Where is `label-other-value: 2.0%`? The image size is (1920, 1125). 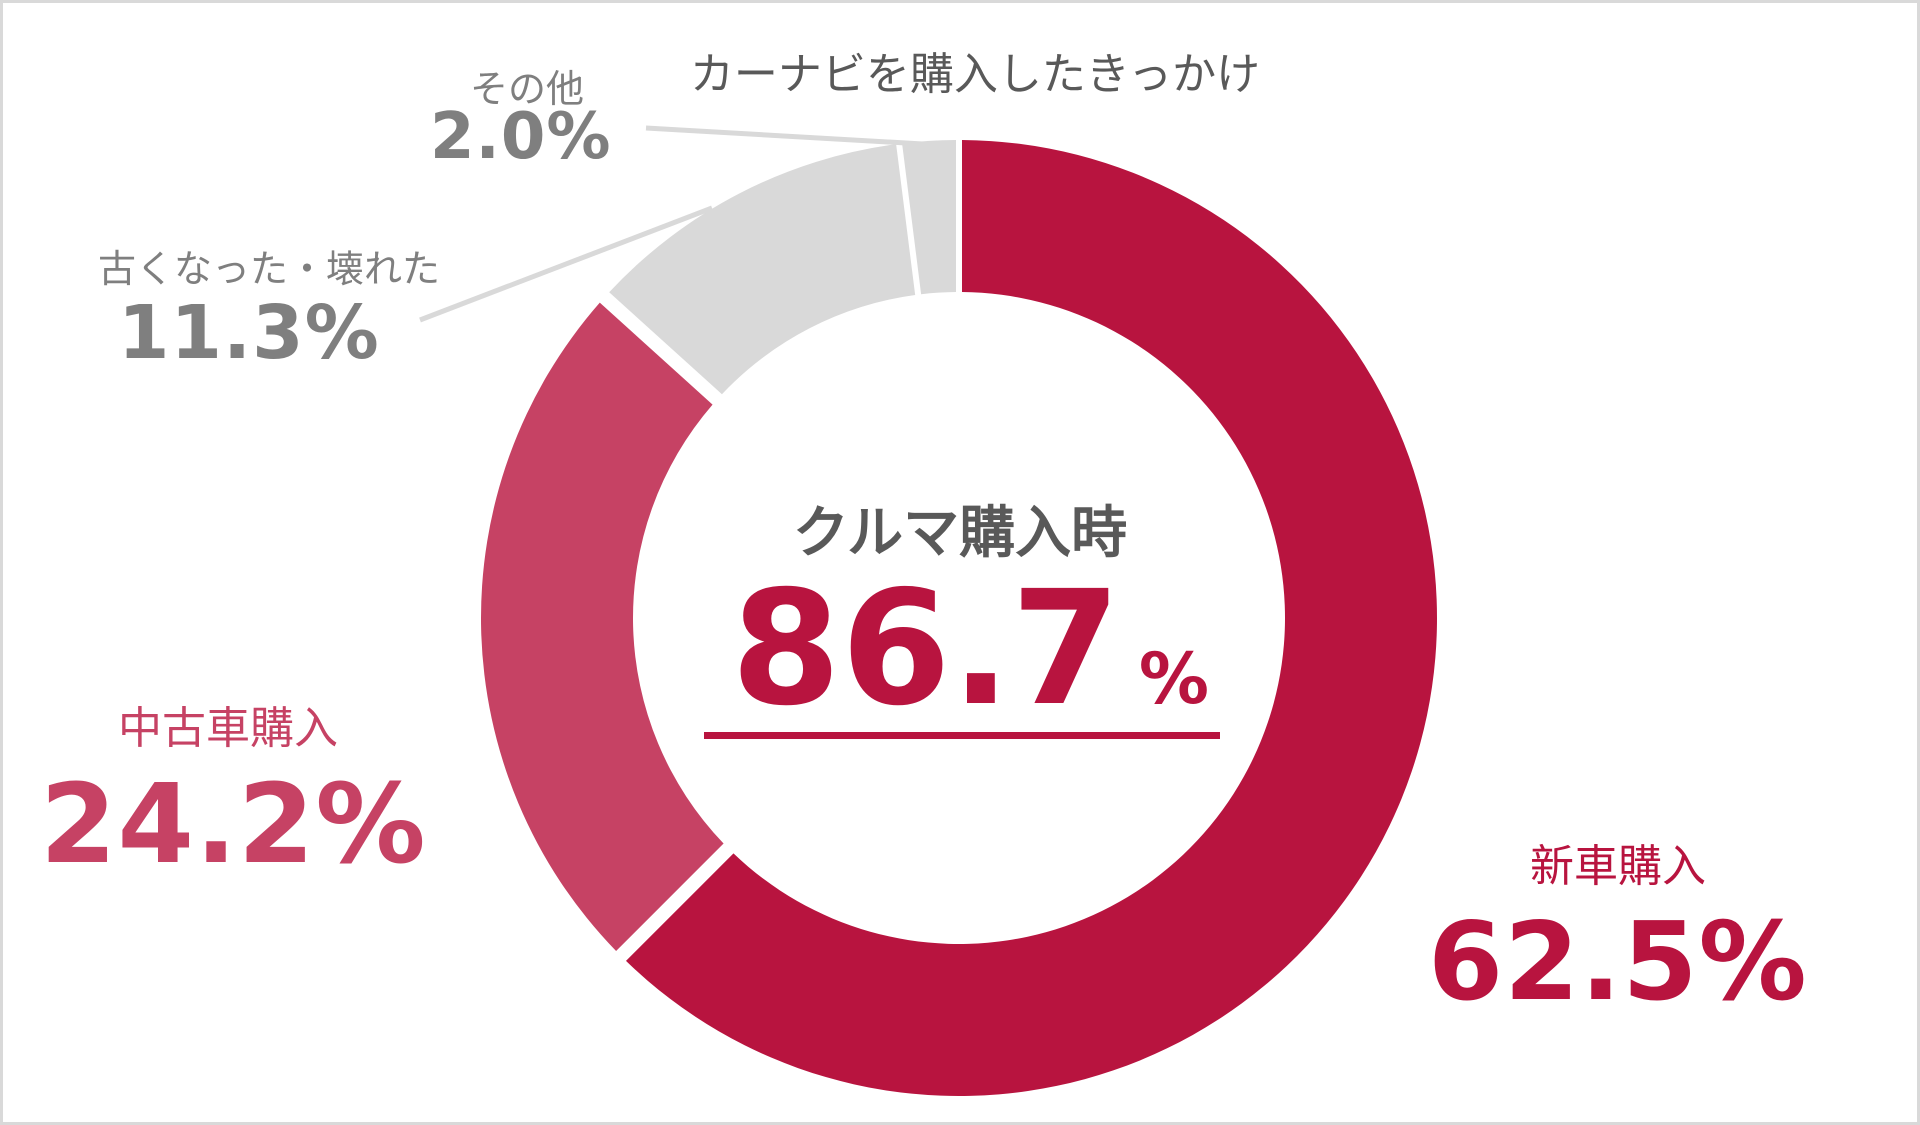 label-other-value: 2.0% is located at coordinates (521, 137).